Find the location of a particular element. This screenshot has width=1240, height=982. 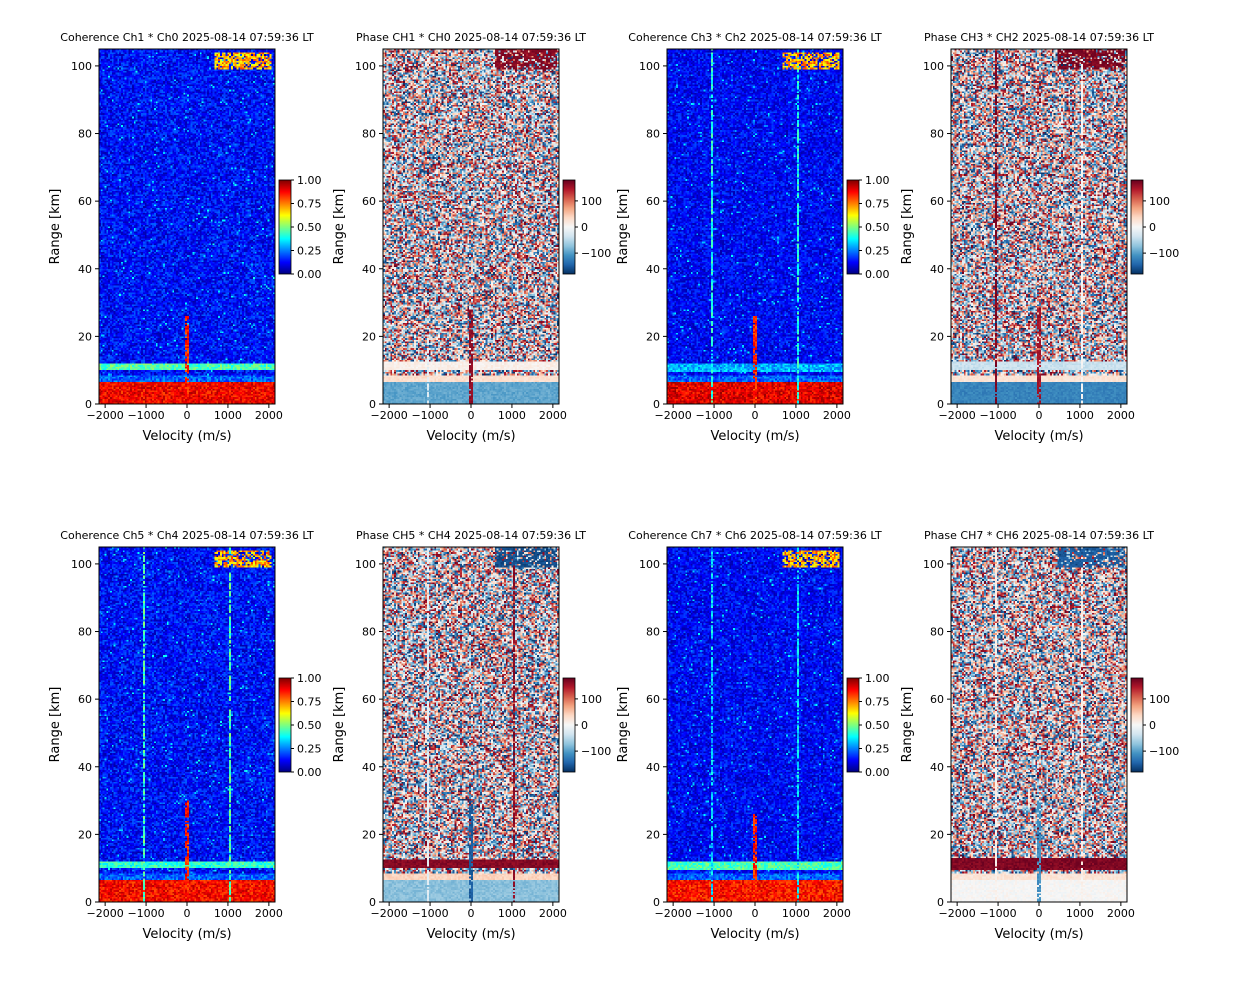

chart-title: Phase CH5 * CH4 2025-08-14 07:59:36 LT is located at coordinates (471, 535).